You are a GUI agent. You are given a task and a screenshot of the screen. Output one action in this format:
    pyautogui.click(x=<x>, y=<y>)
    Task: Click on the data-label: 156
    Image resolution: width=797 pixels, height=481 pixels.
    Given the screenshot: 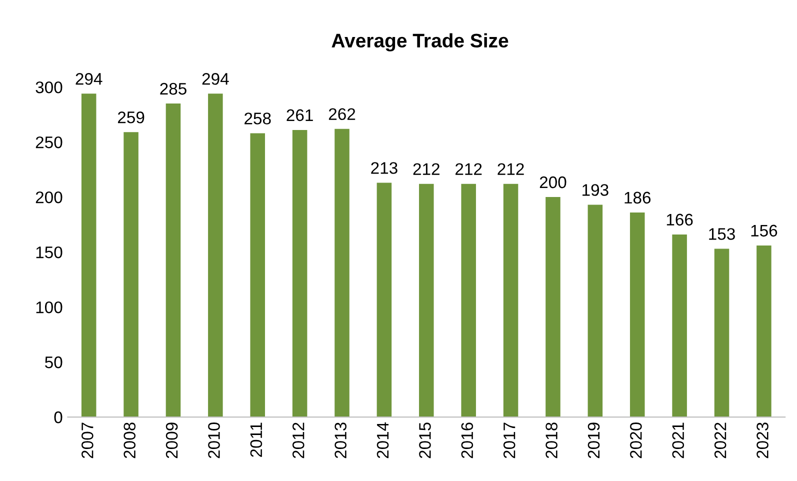 What is the action you would take?
    pyautogui.click(x=764, y=230)
    